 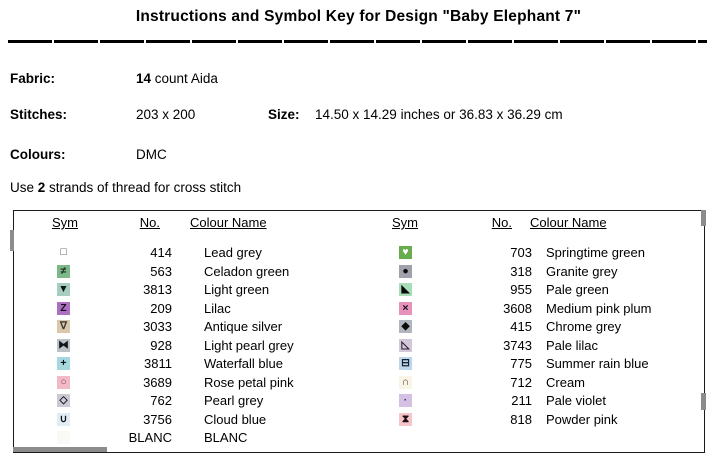 I want to click on title-divider-line, so click(x=357, y=41).